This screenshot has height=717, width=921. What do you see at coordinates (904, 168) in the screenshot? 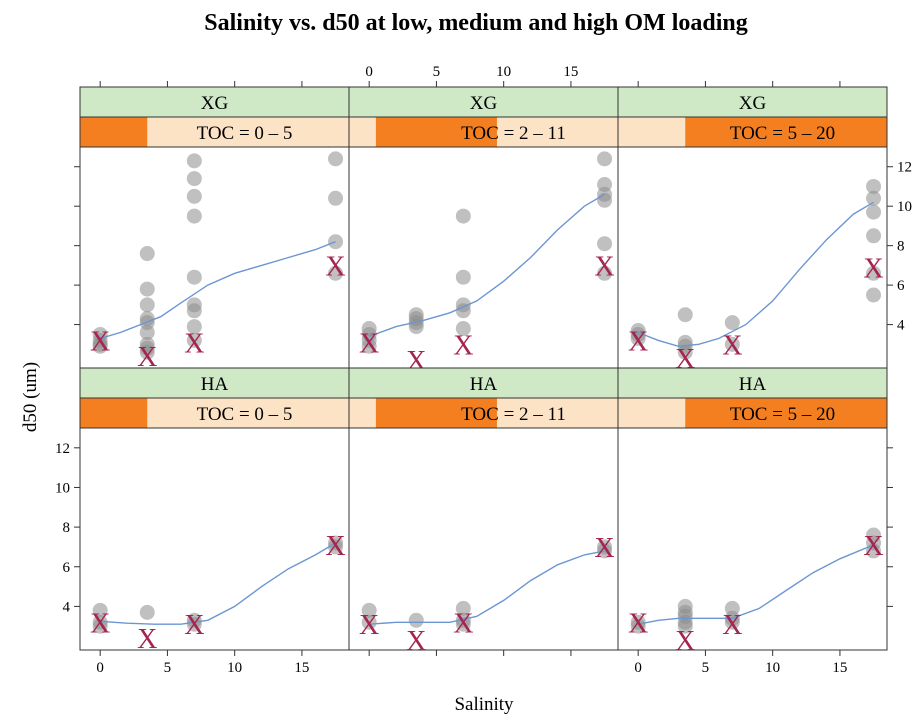
I see `y-tick-label-right: 12` at bounding box center [904, 168].